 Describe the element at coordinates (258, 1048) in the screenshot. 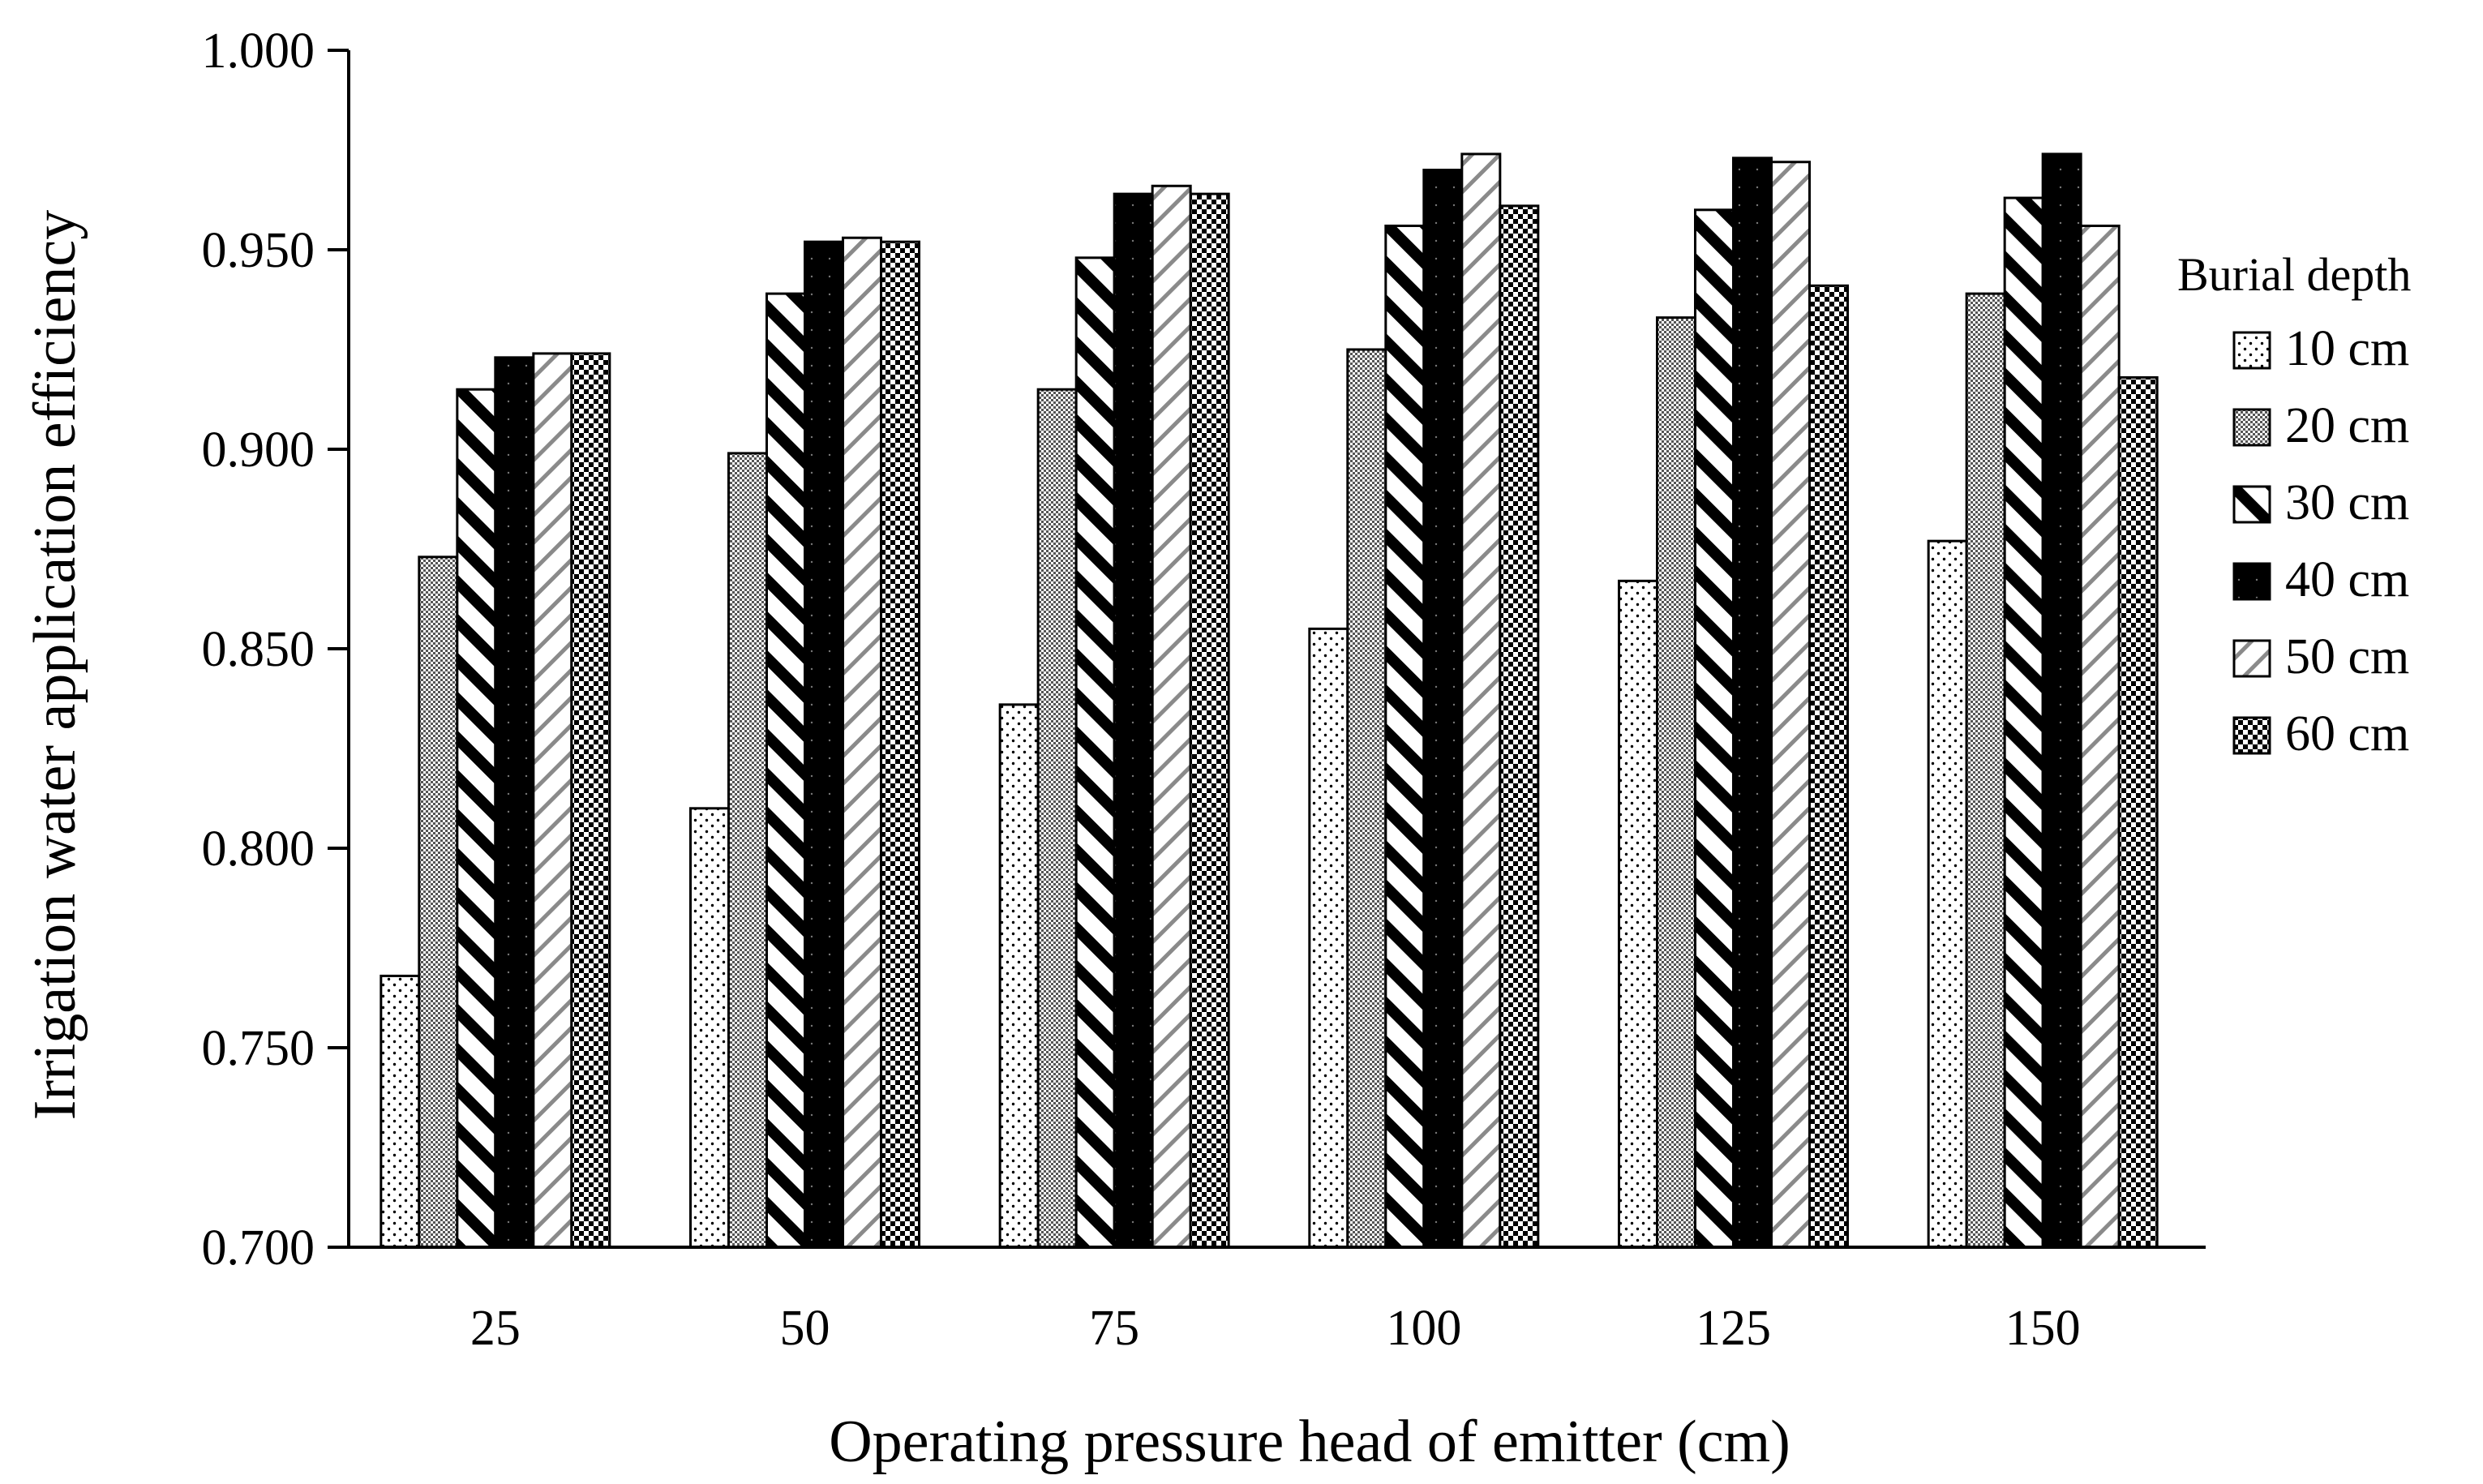

I see `y-tick-label: 0.750` at that location.